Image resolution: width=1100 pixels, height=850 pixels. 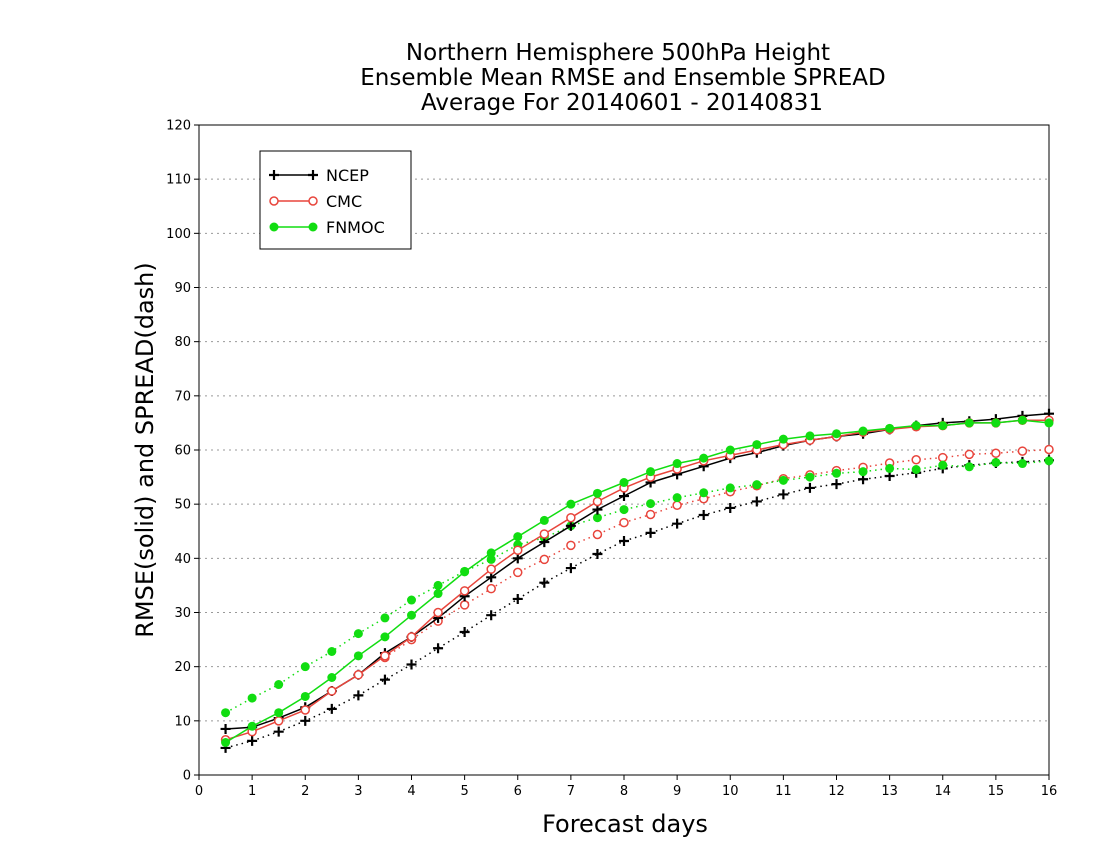 What do you see at coordinates (411, 791) in the screenshot?
I see `x-tick-label: 4` at bounding box center [411, 791].